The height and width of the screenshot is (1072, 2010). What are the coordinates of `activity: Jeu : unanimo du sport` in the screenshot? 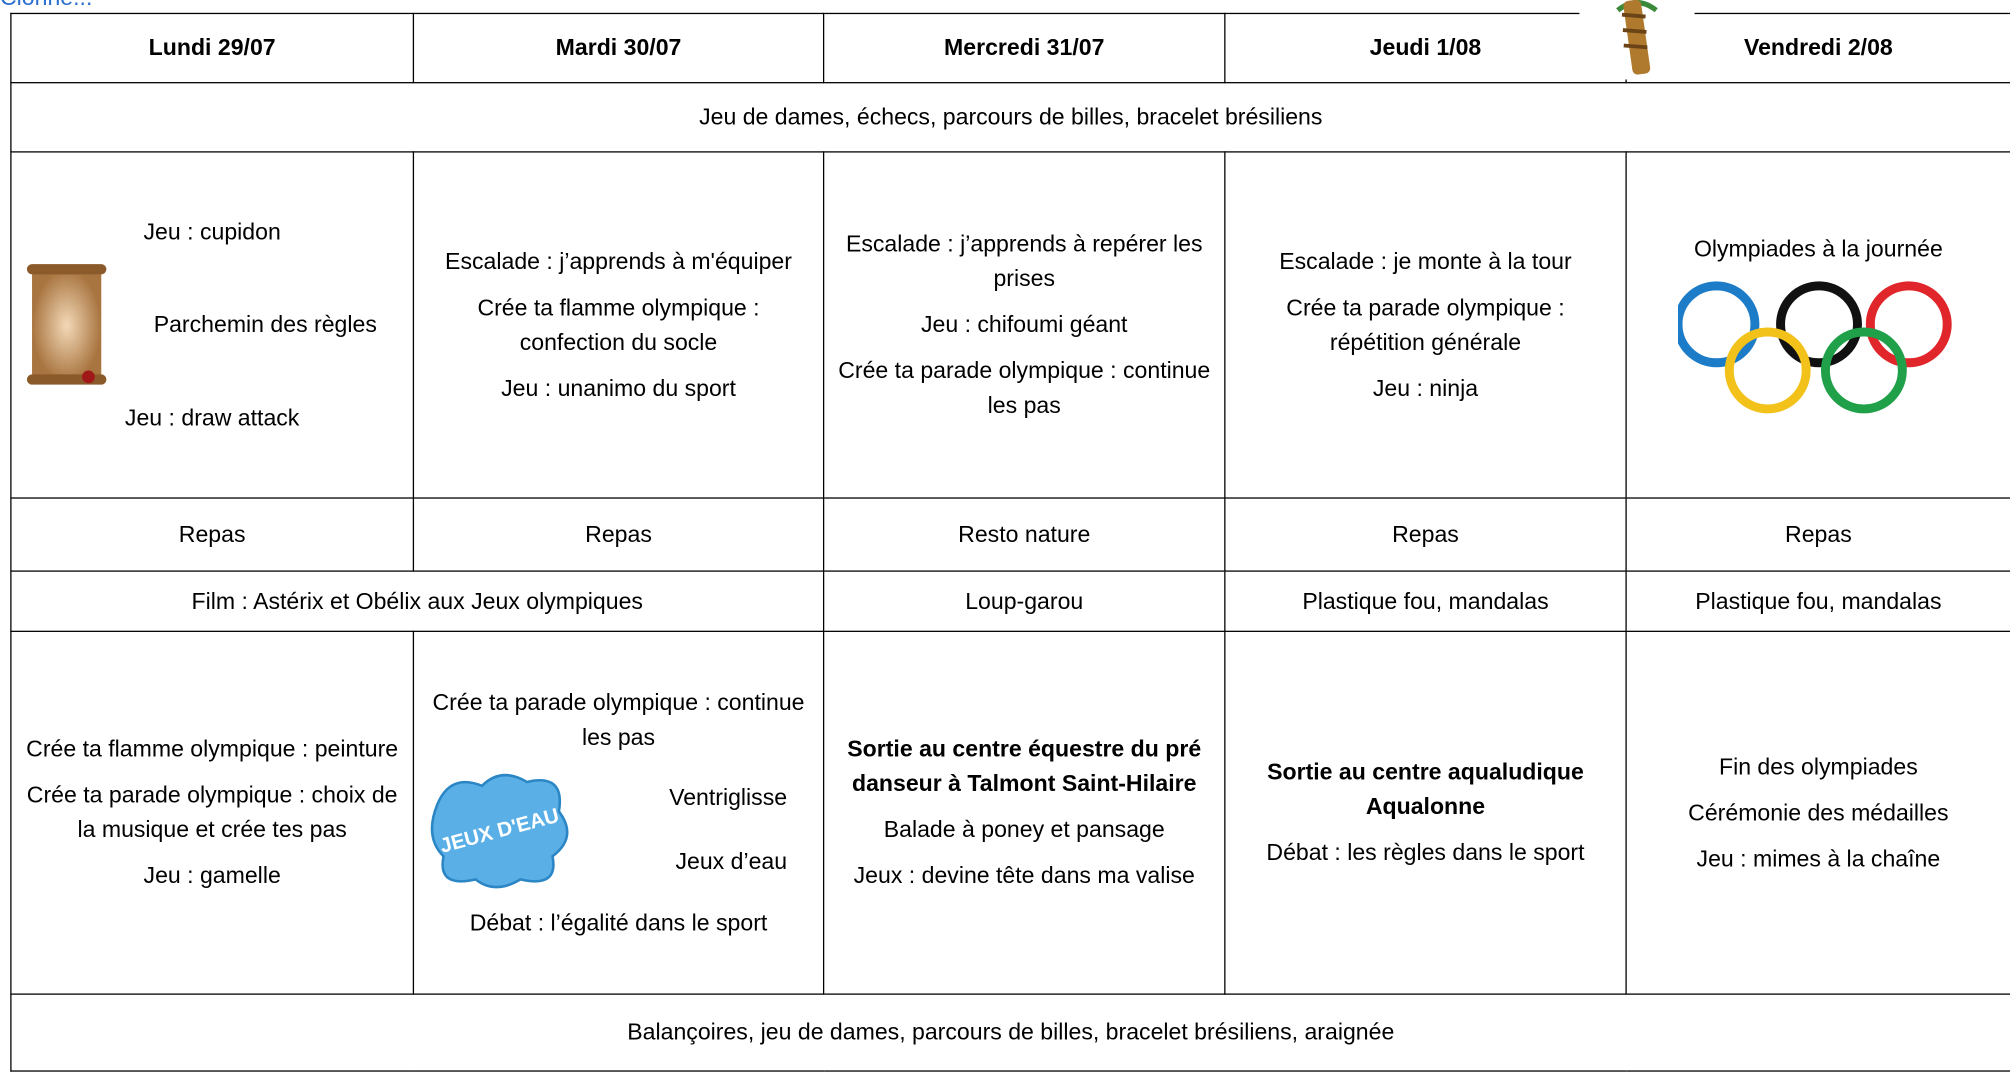 It's located at (618, 387).